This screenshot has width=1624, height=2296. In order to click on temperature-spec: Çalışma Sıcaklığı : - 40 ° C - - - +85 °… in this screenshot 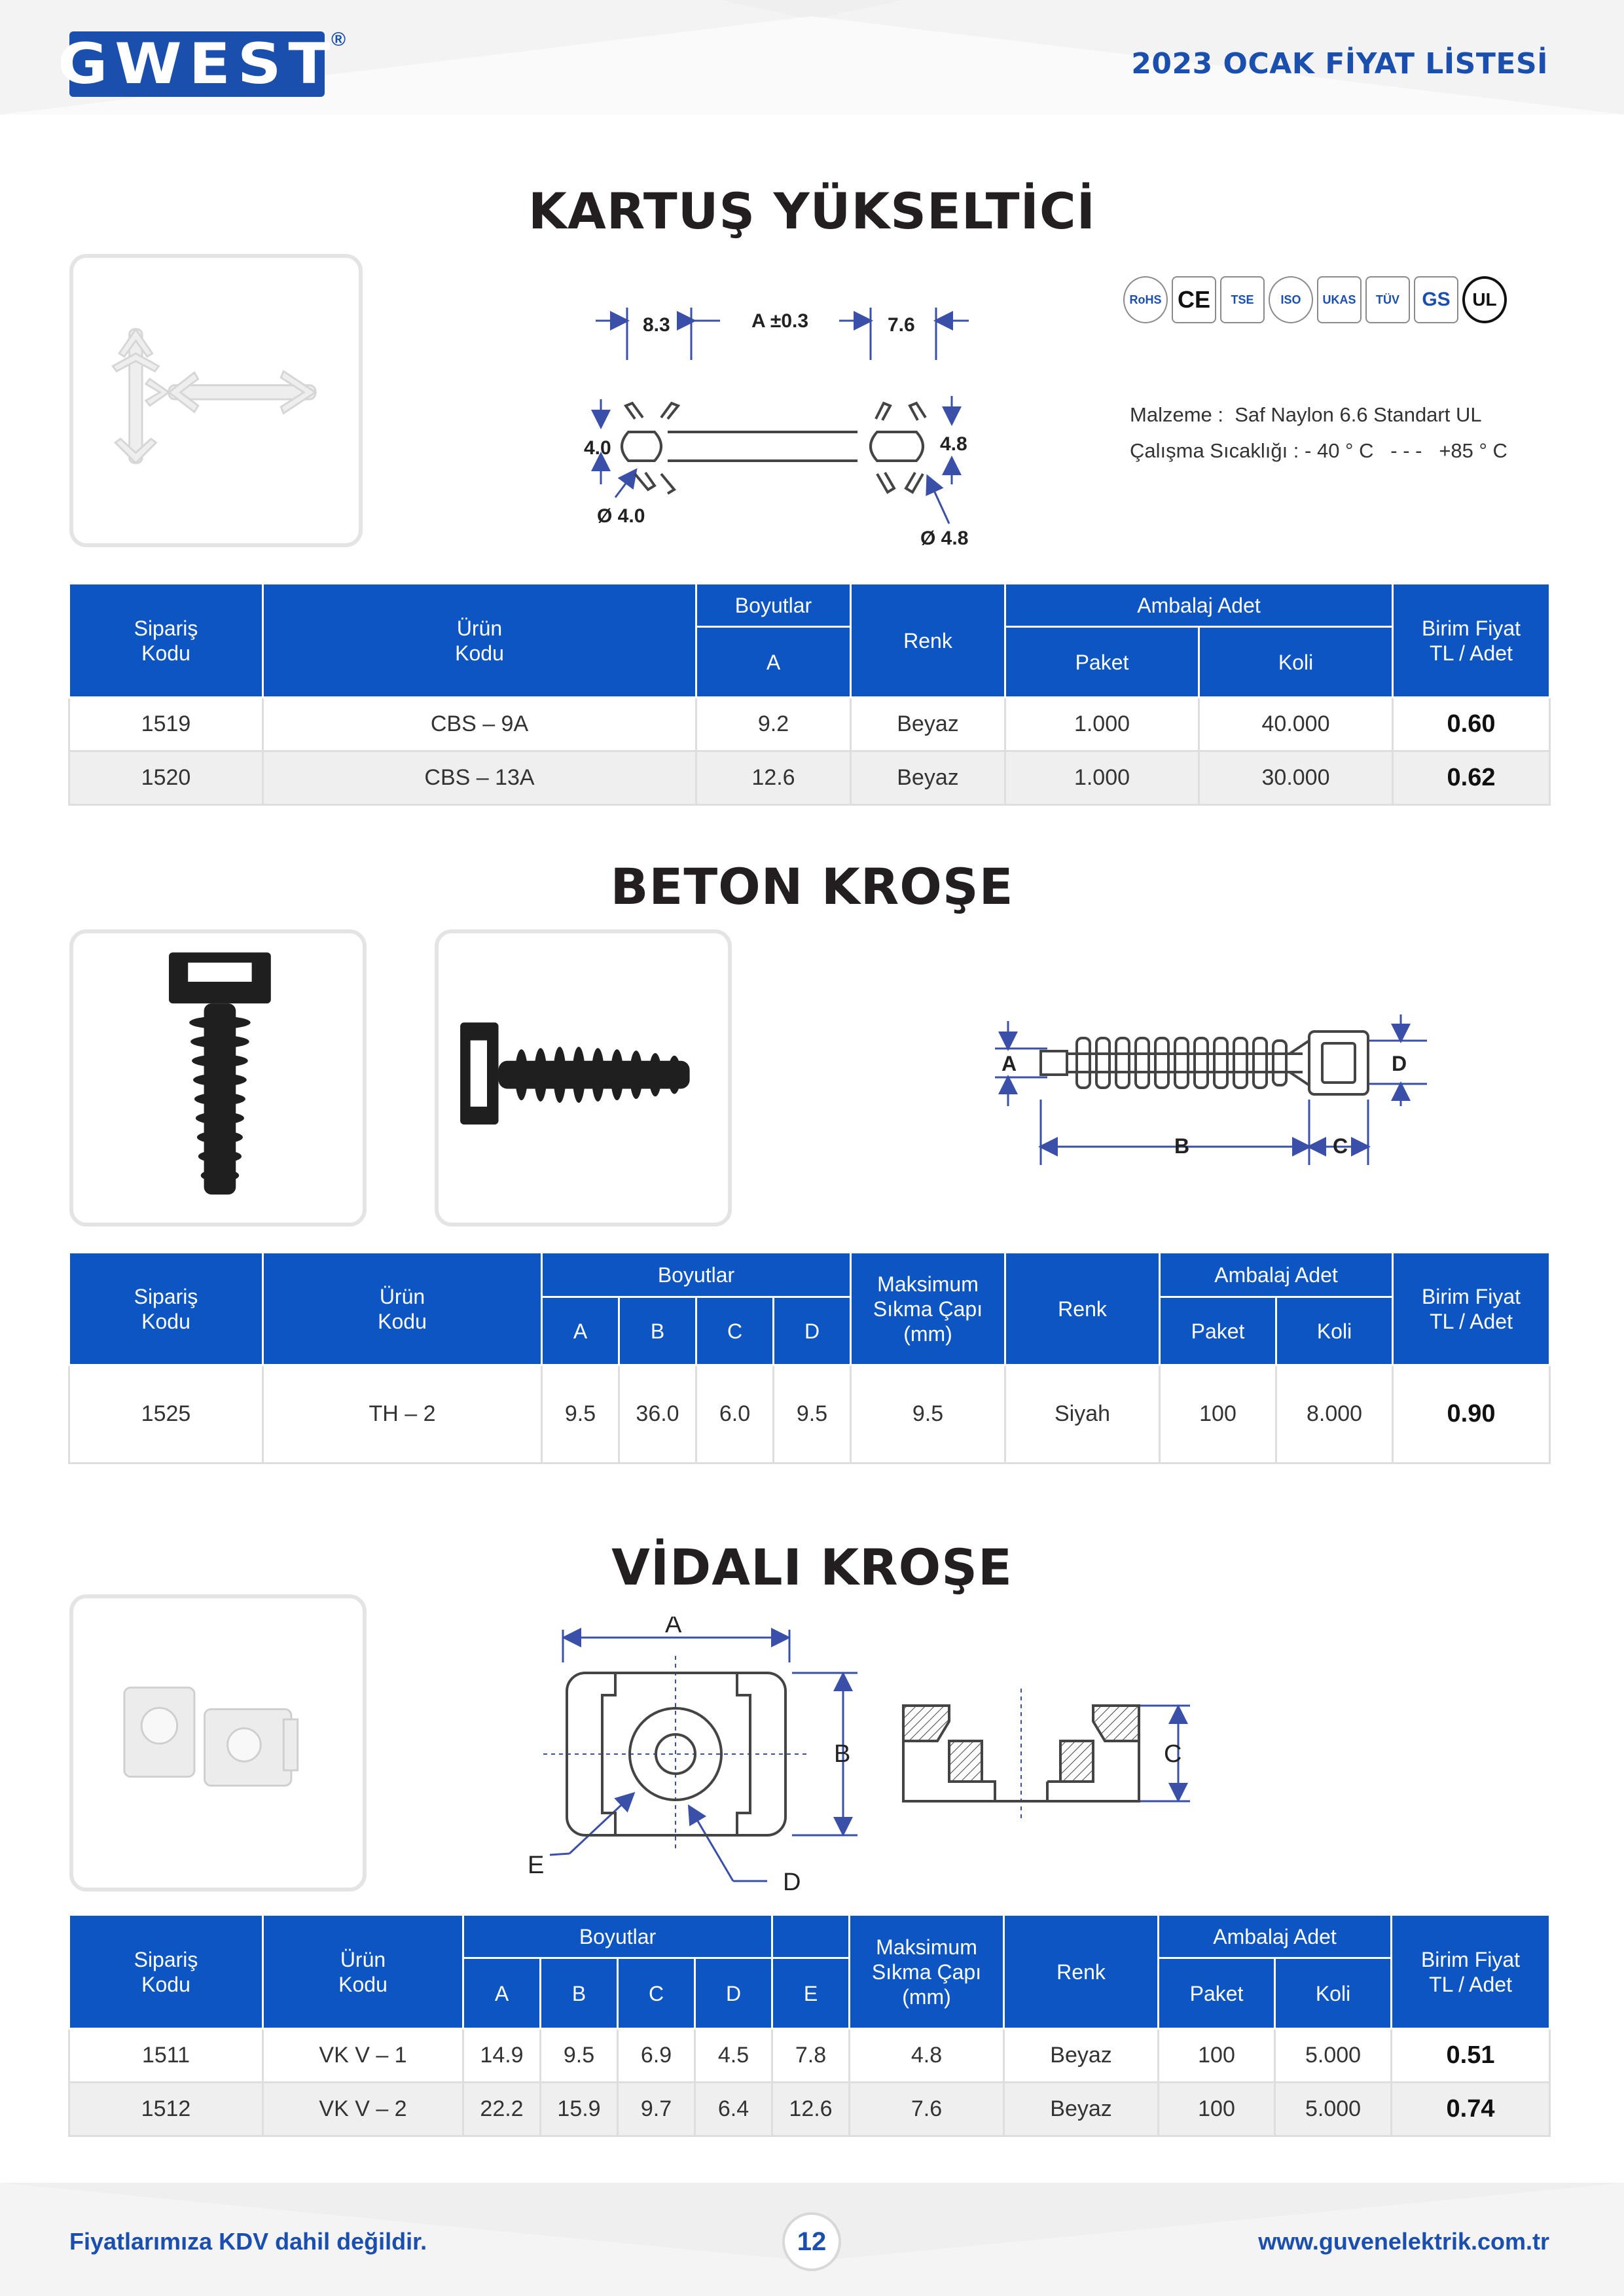, I will do `click(1318, 451)`.